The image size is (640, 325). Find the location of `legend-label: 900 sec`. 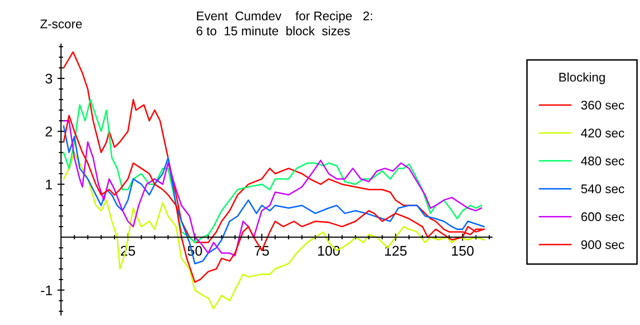

legend-label: 900 sec is located at coordinates (602, 245).